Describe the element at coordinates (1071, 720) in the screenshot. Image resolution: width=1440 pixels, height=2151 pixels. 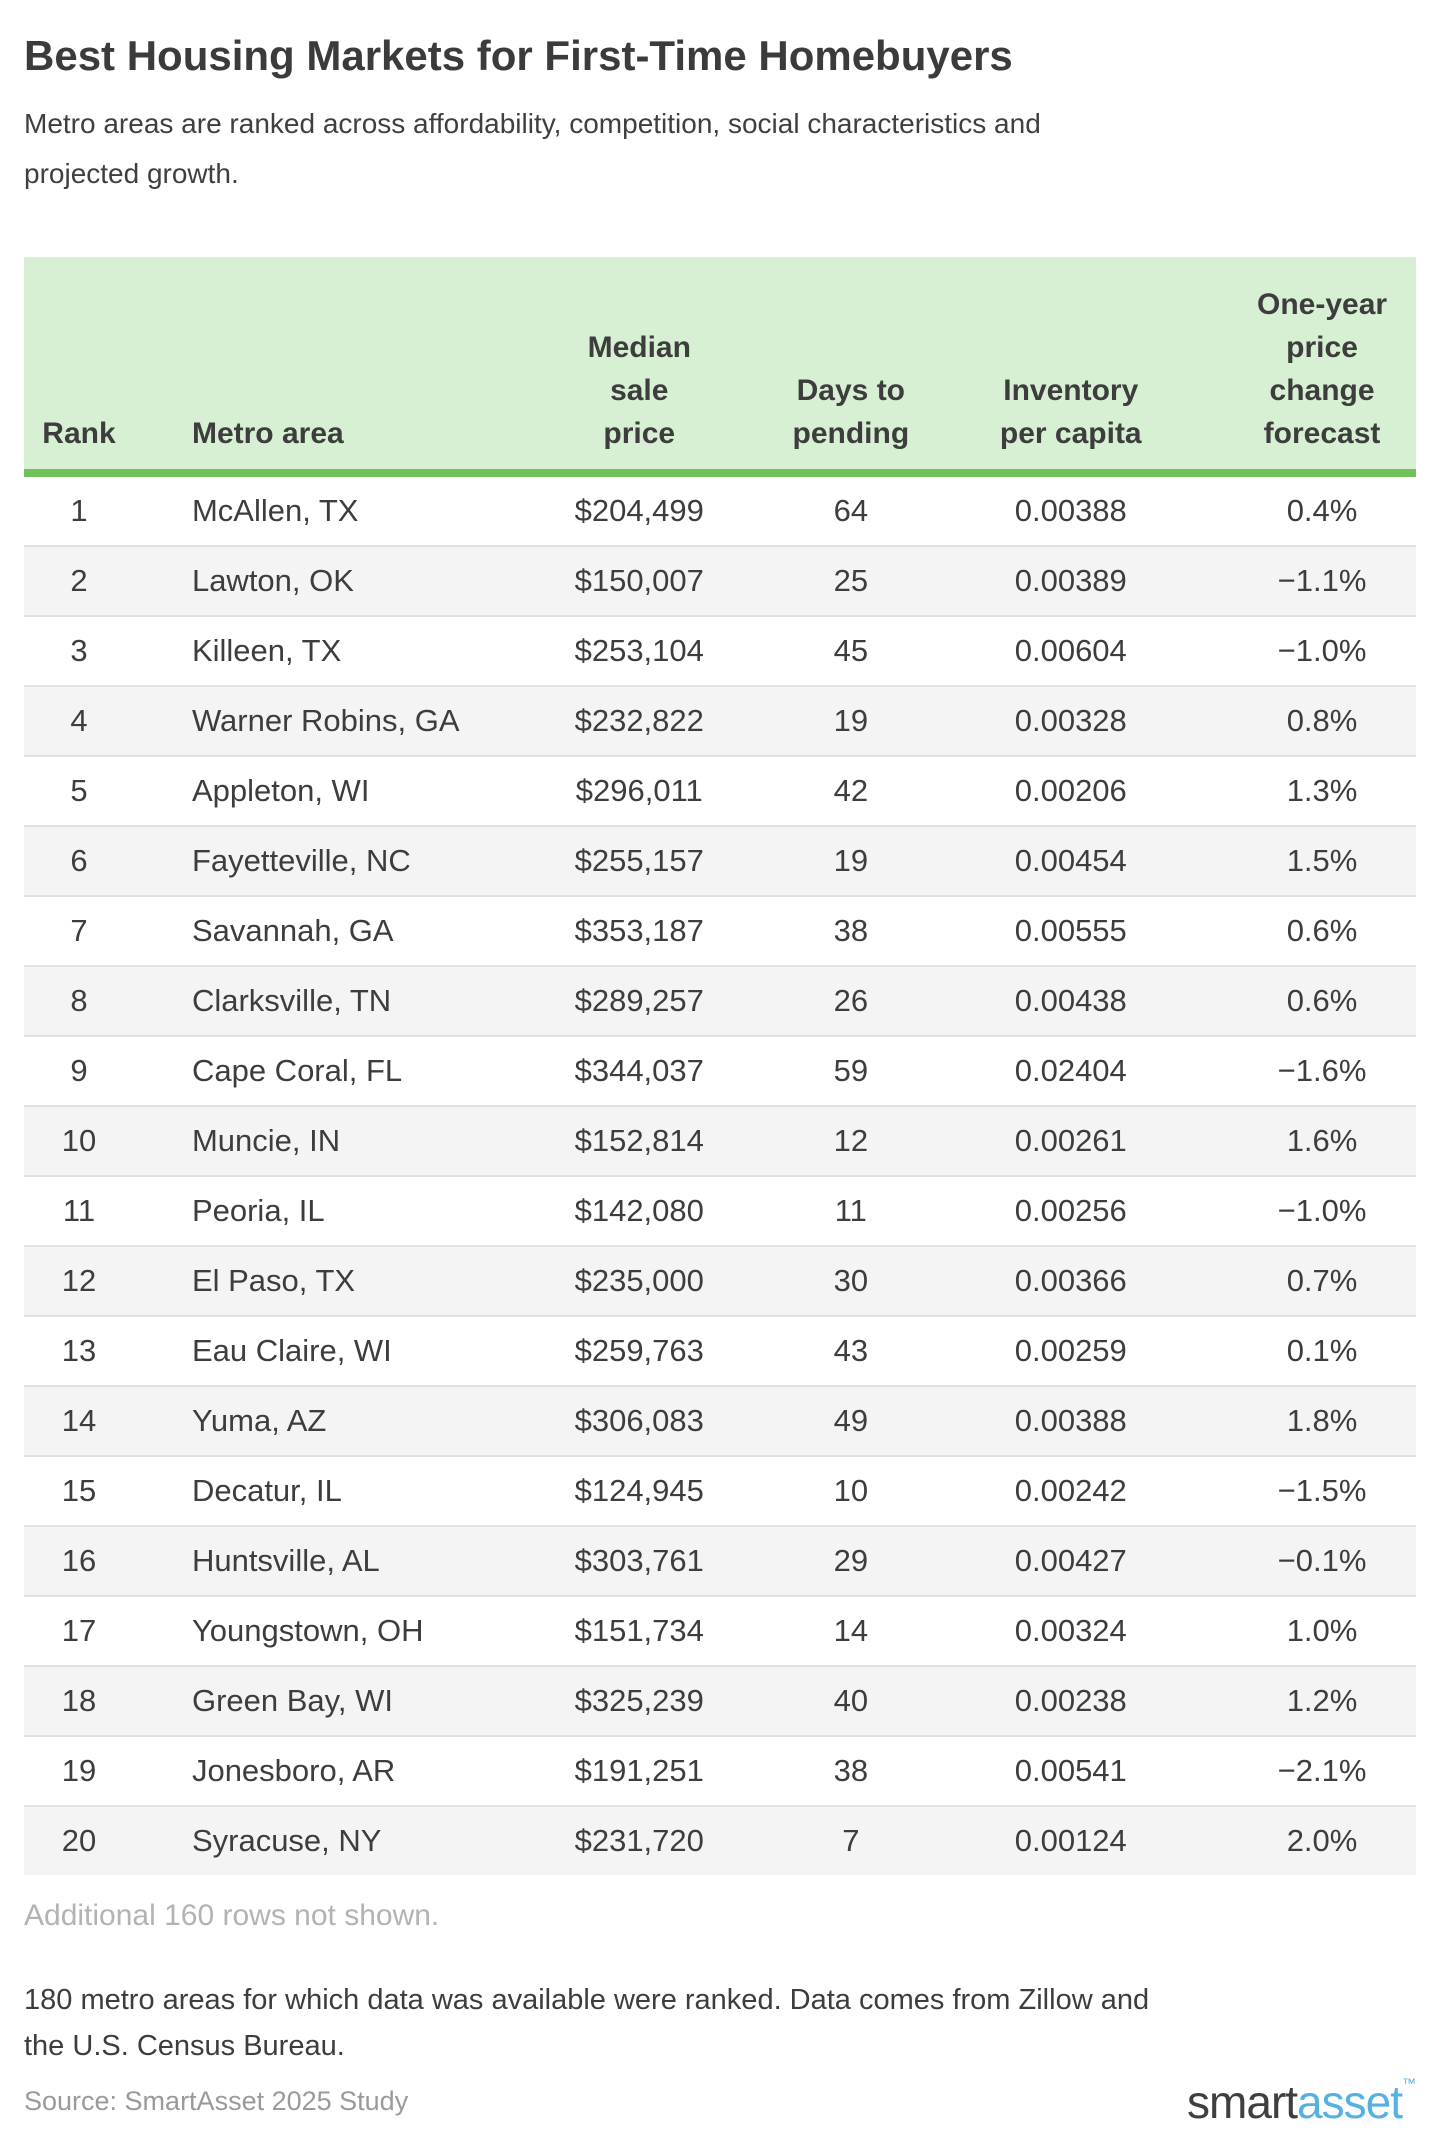
I see `cell-inventory-per-capita: 0.00328` at that location.